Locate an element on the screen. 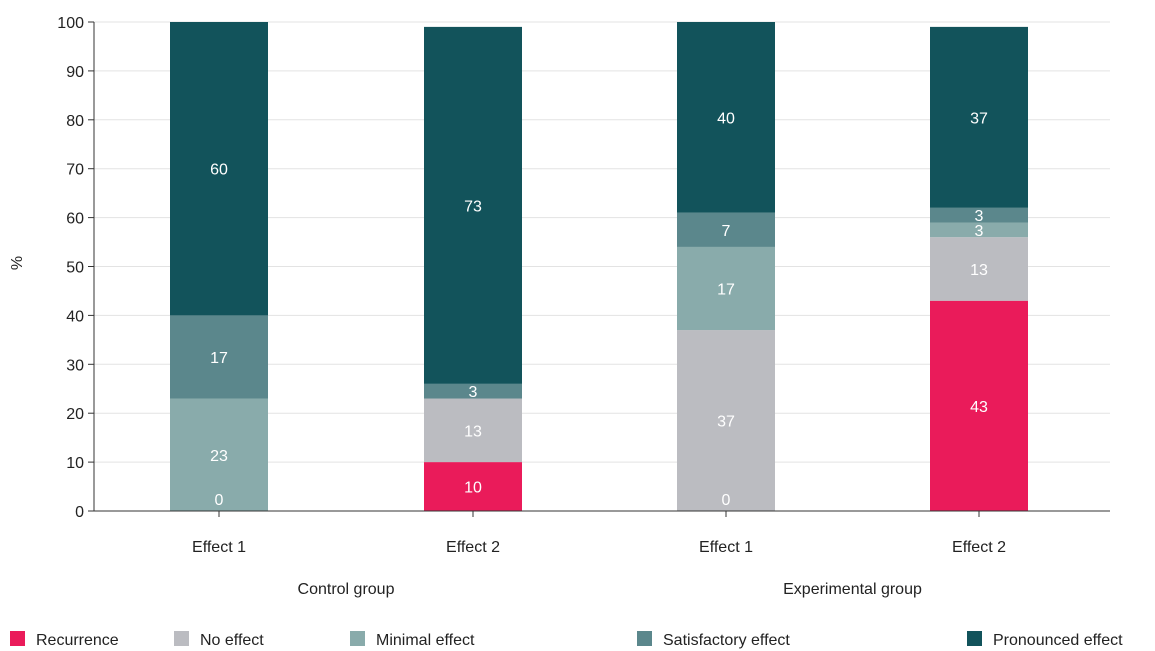  legend-label: No effect is located at coordinates (232, 640).